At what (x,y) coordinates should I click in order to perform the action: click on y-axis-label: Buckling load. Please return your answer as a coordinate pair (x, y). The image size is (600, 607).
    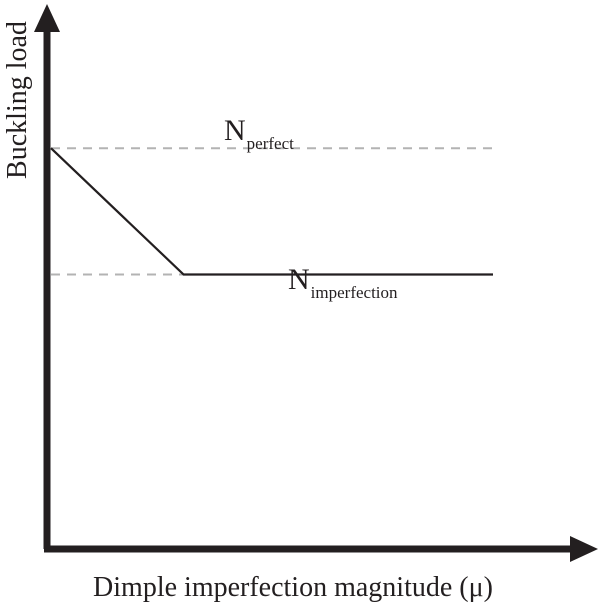
    Looking at the image, I should click on (17, 100).